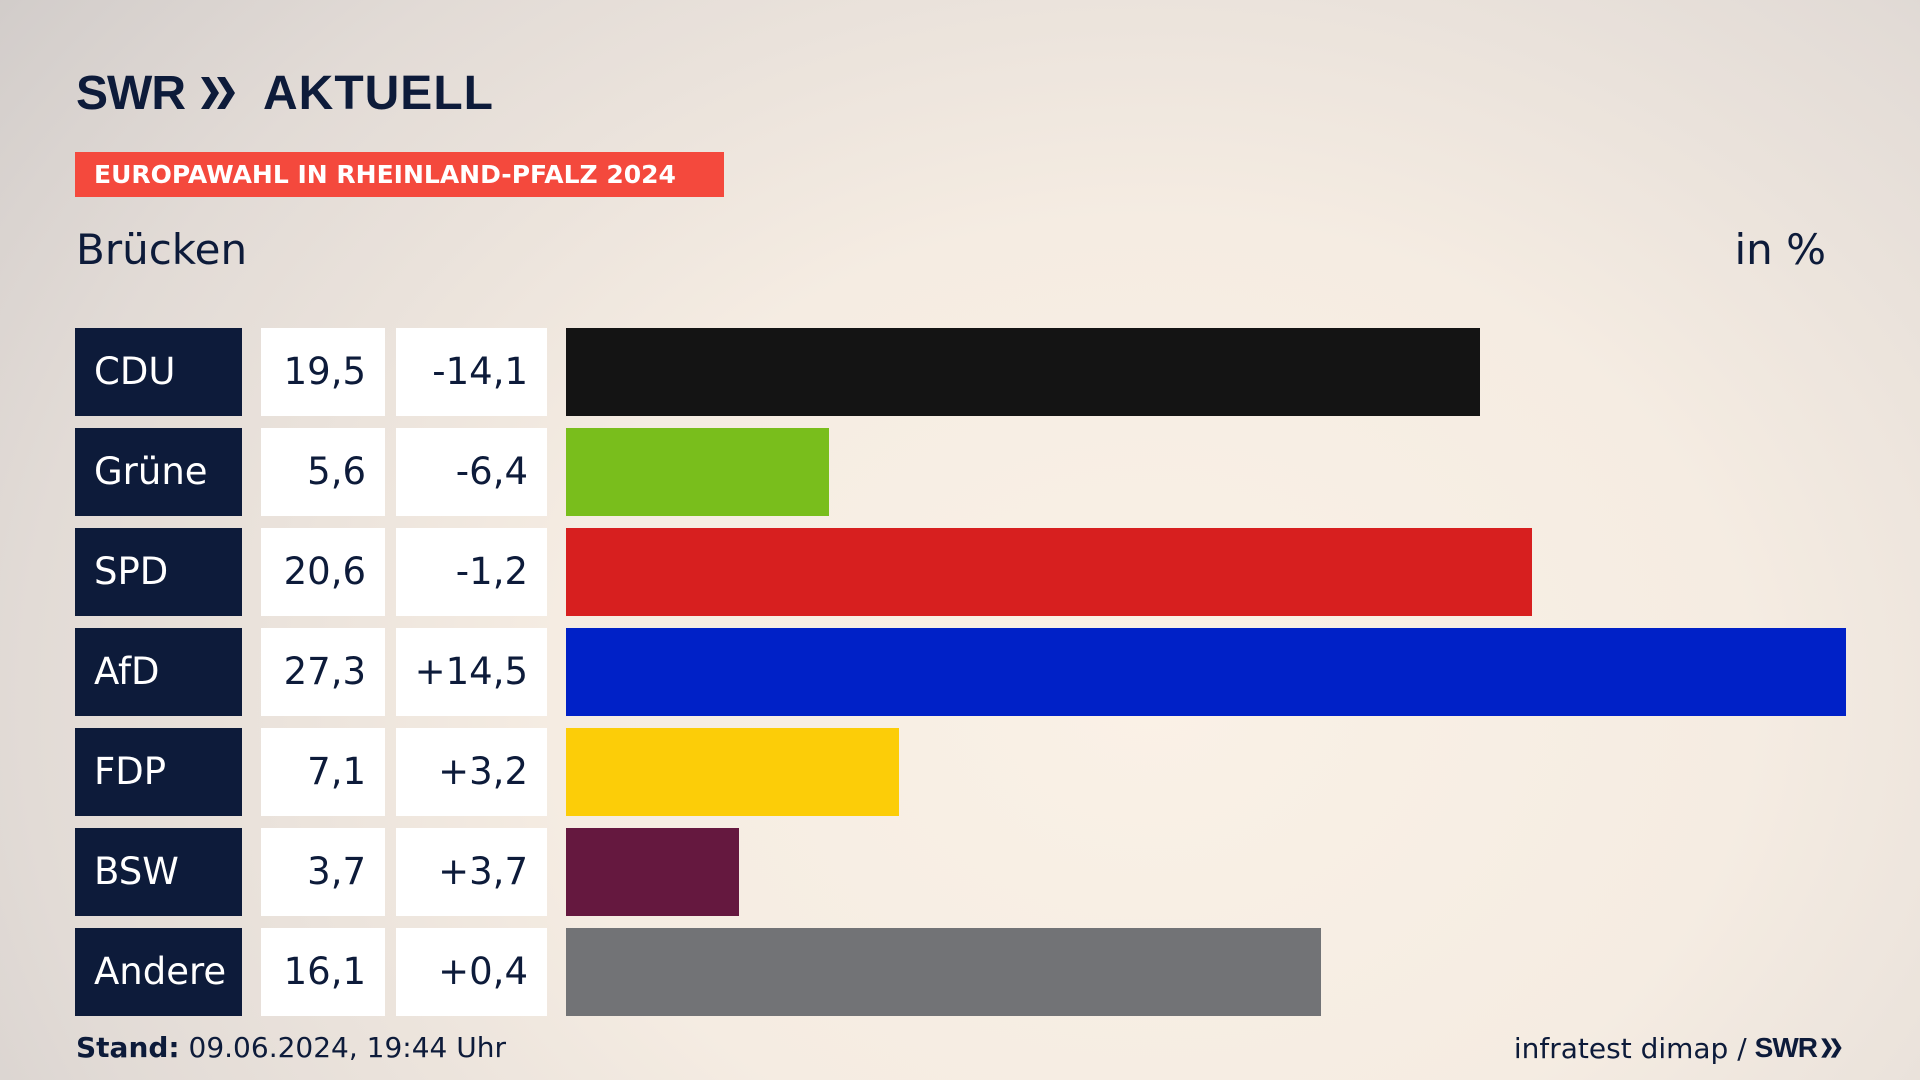 Image resolution: width=1920 pixels, height=1080 pixels. Describe the element at coordinates (162, 249) in the screenshot. I see `location-title: Brücken` at that location.